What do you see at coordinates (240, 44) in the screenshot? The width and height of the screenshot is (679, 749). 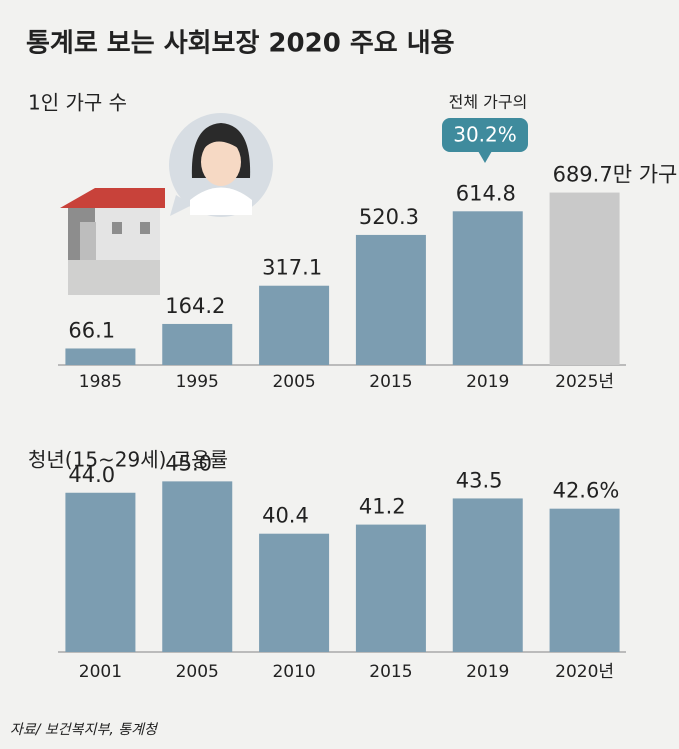 I see `page-title: 통계로 보는 사회보장 2020 주요 내용` at bounding box center [240, 44].